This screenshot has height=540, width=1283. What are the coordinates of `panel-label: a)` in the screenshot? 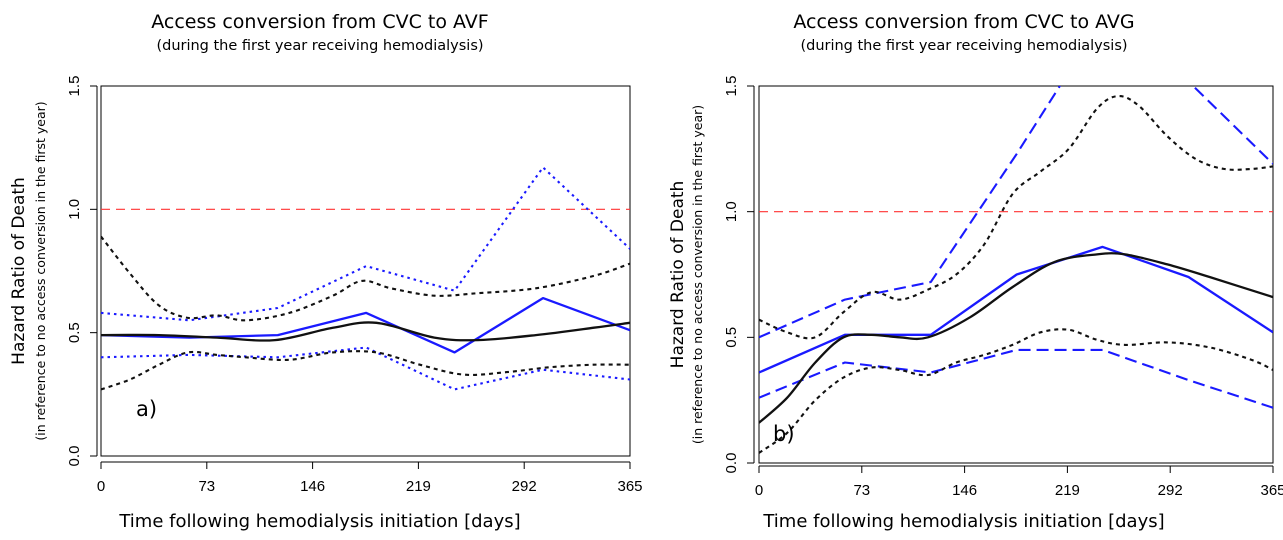 It's located at (146, 409).